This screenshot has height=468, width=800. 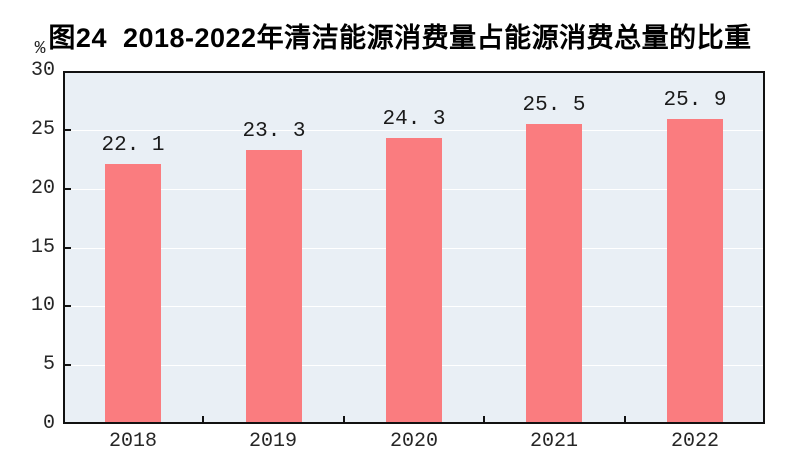 What do you see at coordinates (42, 305) in the screenshot?
I see `y-axis-label-10: 10` at bounding box center [42, 305].